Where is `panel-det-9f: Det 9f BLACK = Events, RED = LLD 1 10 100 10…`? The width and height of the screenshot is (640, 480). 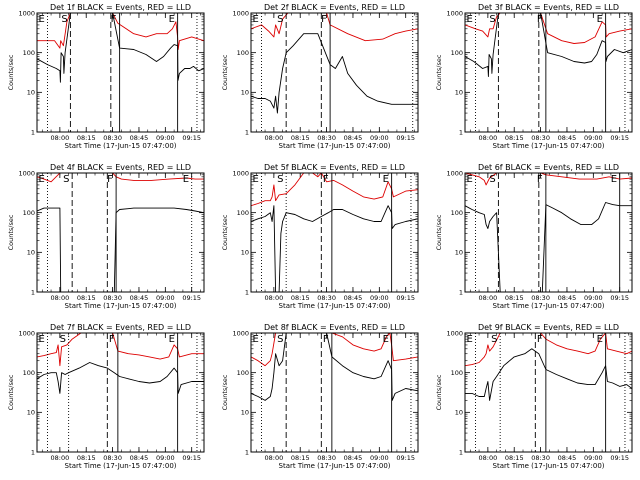 panel-det-9f: Det 9f BLACK = Events, RED = LLD 1 10 100 10… is located at coordinates (534, 396).